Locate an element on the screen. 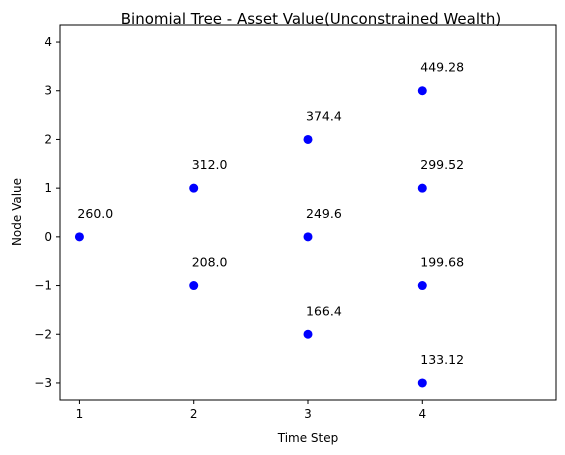 This screenshot has width=565, height=455. y-tick-label: −2 is located at coordinates (43, 334).